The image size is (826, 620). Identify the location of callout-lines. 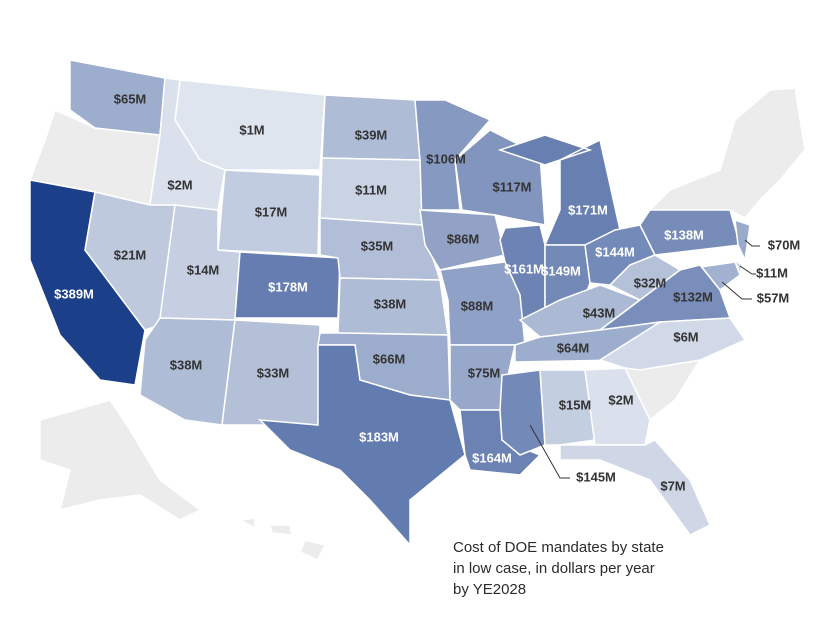
(644, 359).